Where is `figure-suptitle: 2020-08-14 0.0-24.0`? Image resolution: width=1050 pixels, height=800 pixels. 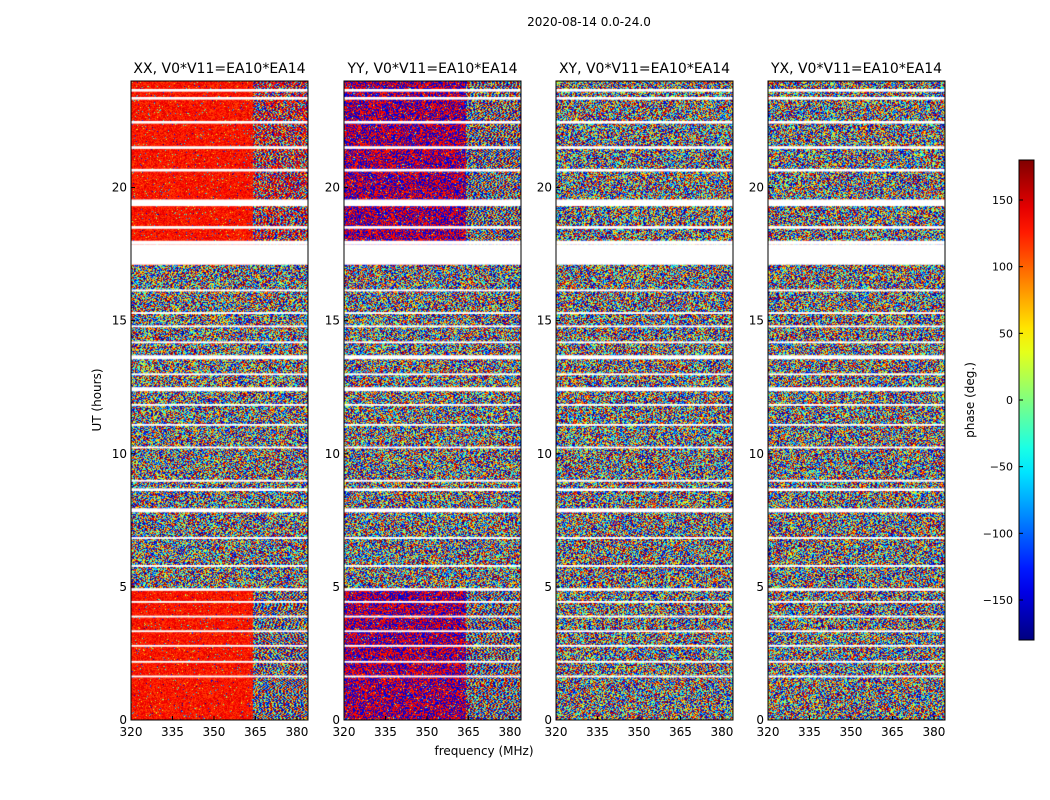
figure-suptitle: 2020-08-14 0.0-24.0 is located at coordinates (589, 22).